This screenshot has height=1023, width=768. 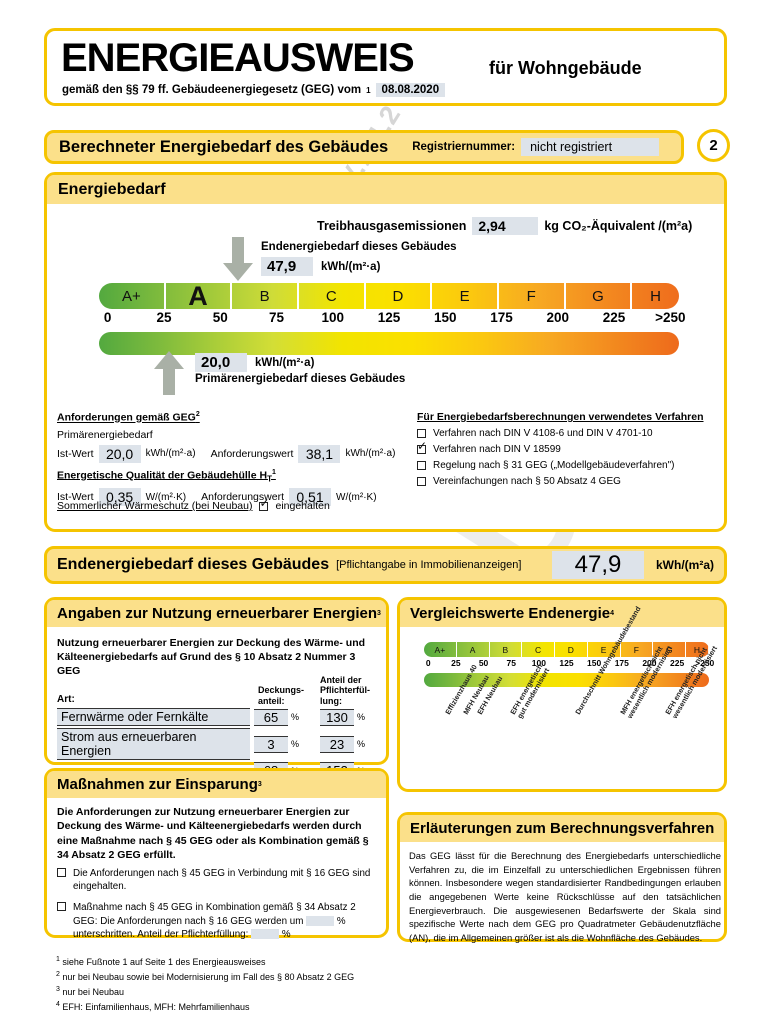 What do you see at coordinates (166, 497) in the screenshot?
I see `hull-ist-unit: W/(m²·K)` at bounding box center [166, 497].